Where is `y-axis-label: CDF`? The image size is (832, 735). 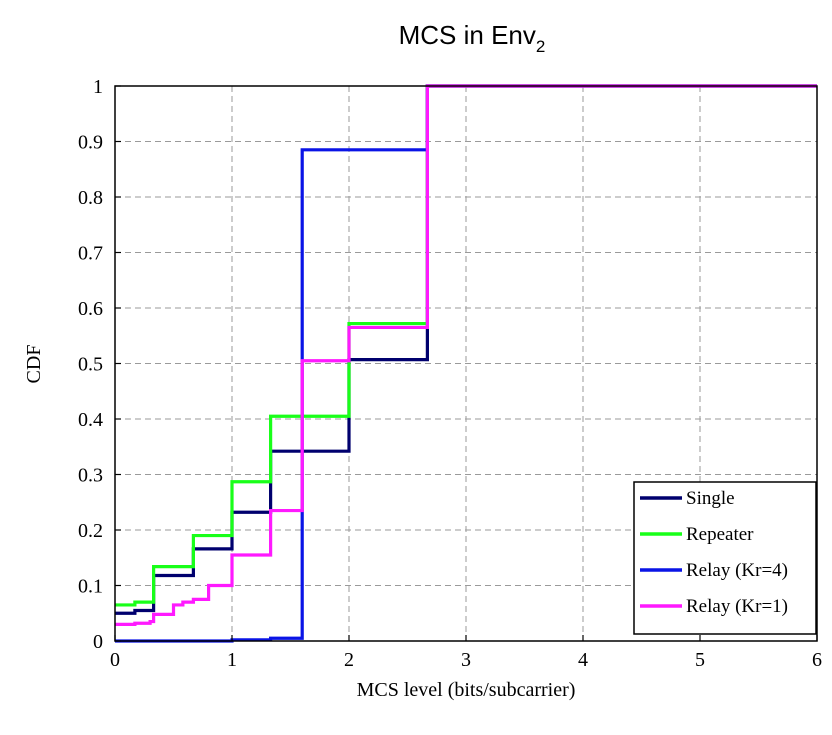
y-axis-label: CDF is located at coordinates (34, 364).